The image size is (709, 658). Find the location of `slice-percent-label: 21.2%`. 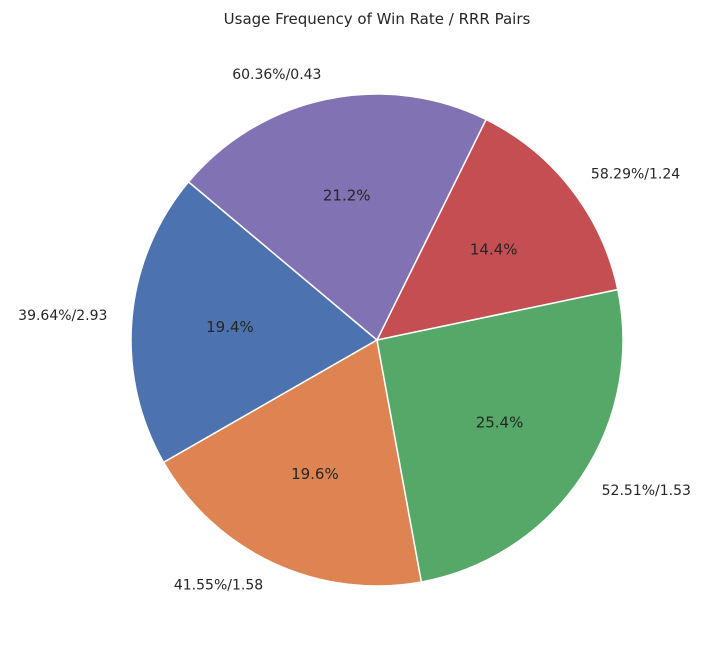

slice-percent-label: 21.2% is located at coordinates (347, 196).